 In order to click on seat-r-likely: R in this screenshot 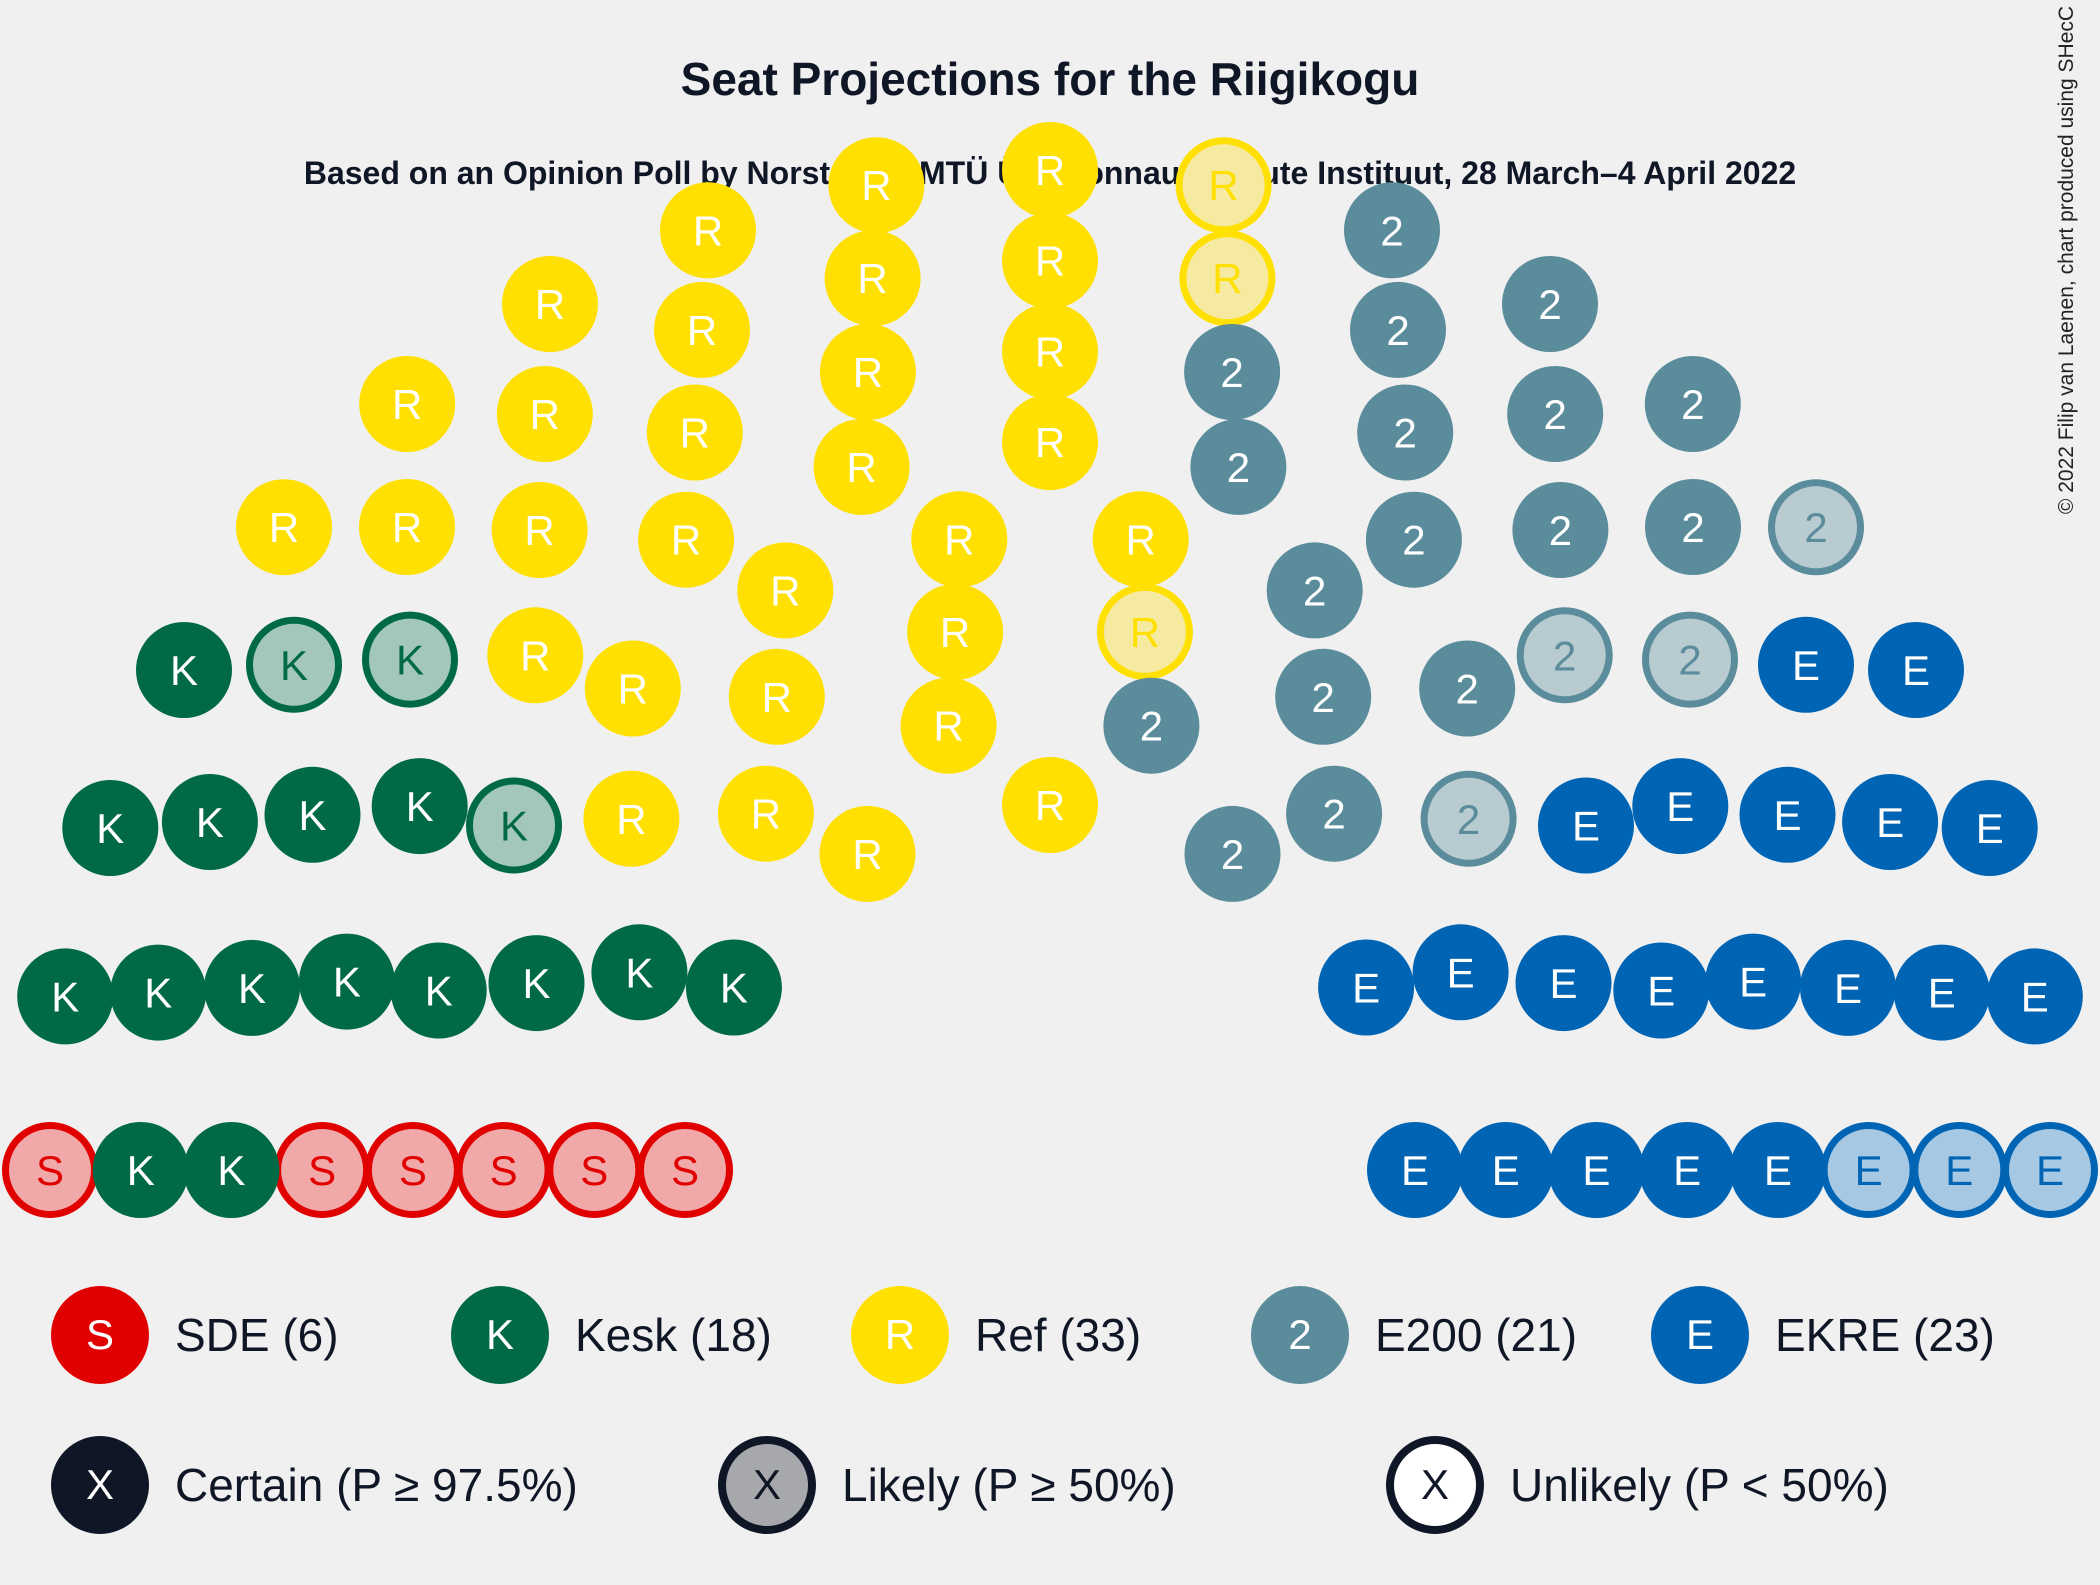, I will do `click(1223, 185)`.